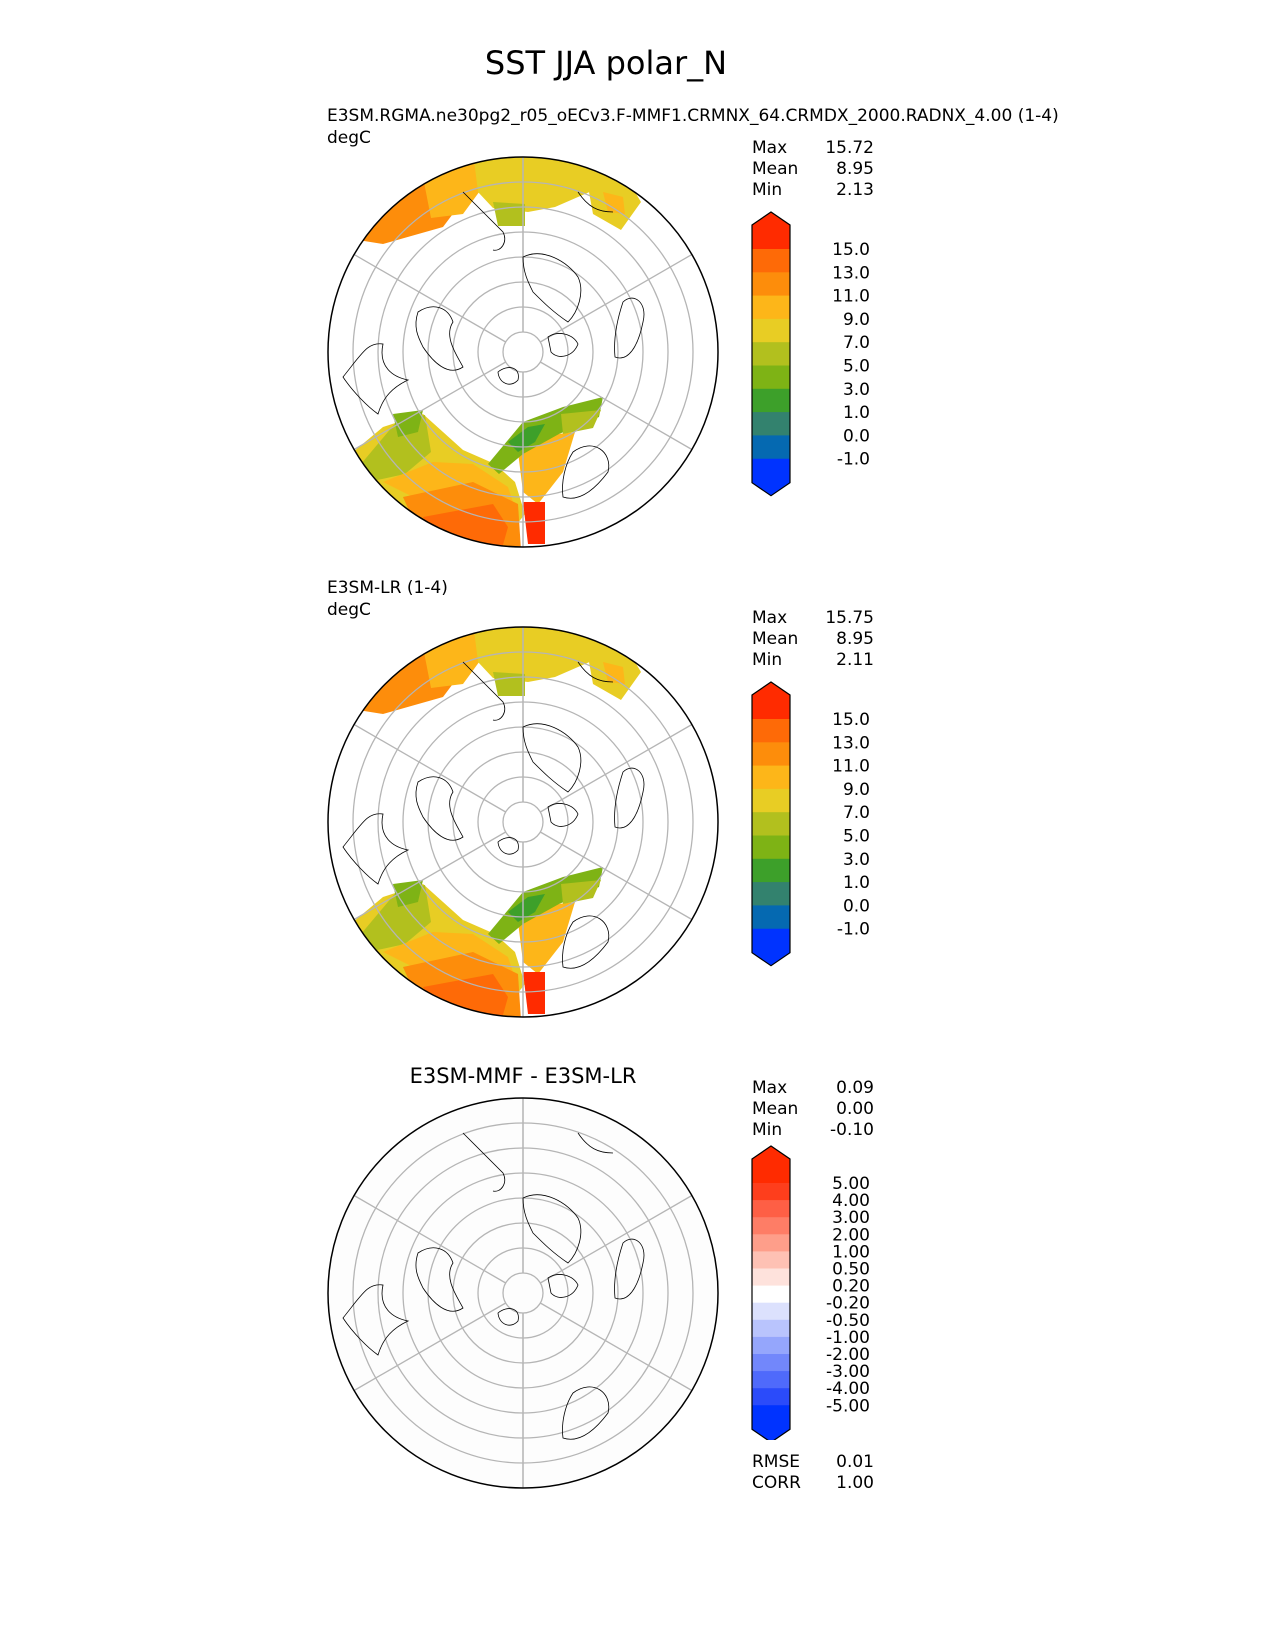 The height and width of the screenshot is (1650, 1275). What do you see at coordinates (855, 639) in the screenshot?
I see `mean-value: 8.95` at bounding box center [855, 639].